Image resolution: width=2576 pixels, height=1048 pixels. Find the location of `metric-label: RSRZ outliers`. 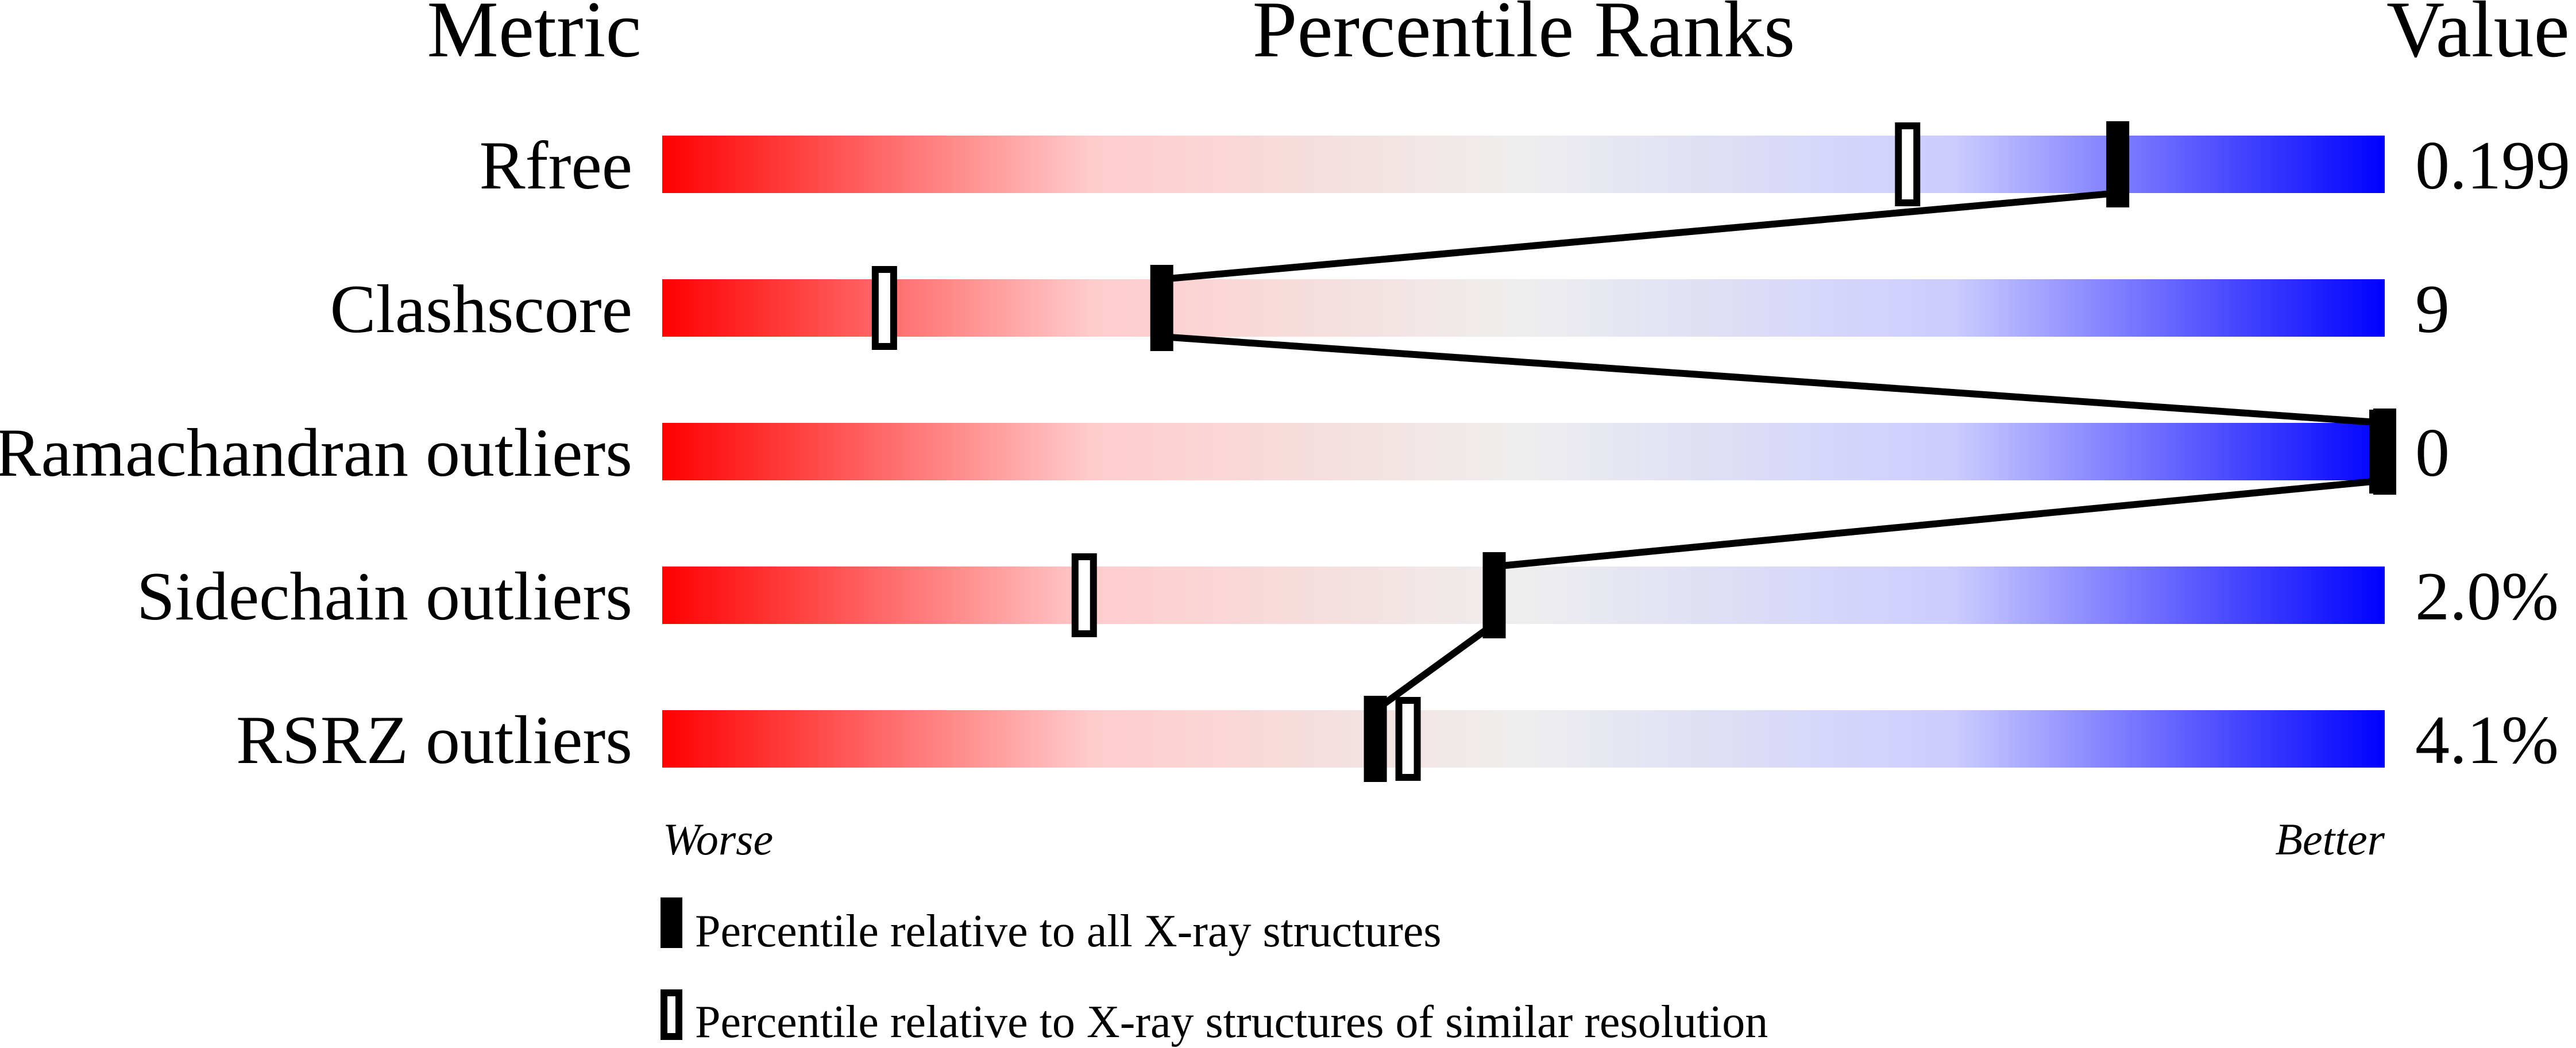

metric-label: RSRZ outliers is located at coordinates (434, 740).